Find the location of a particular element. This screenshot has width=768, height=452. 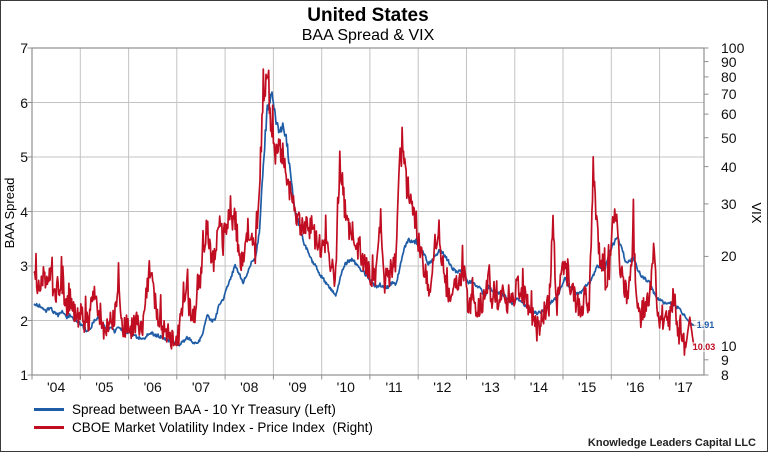

x-axis-tick: '17 is located at coordinates (683, 387).